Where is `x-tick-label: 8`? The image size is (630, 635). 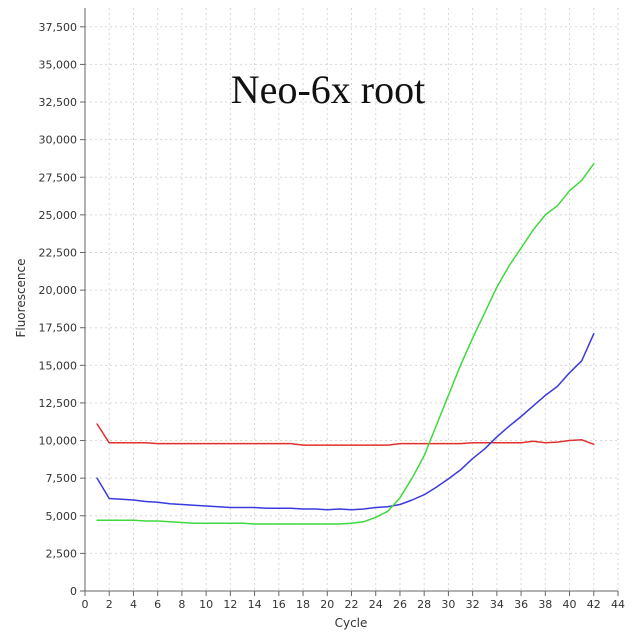
x-tick-label: 8 is located at coordinates (181, 604).